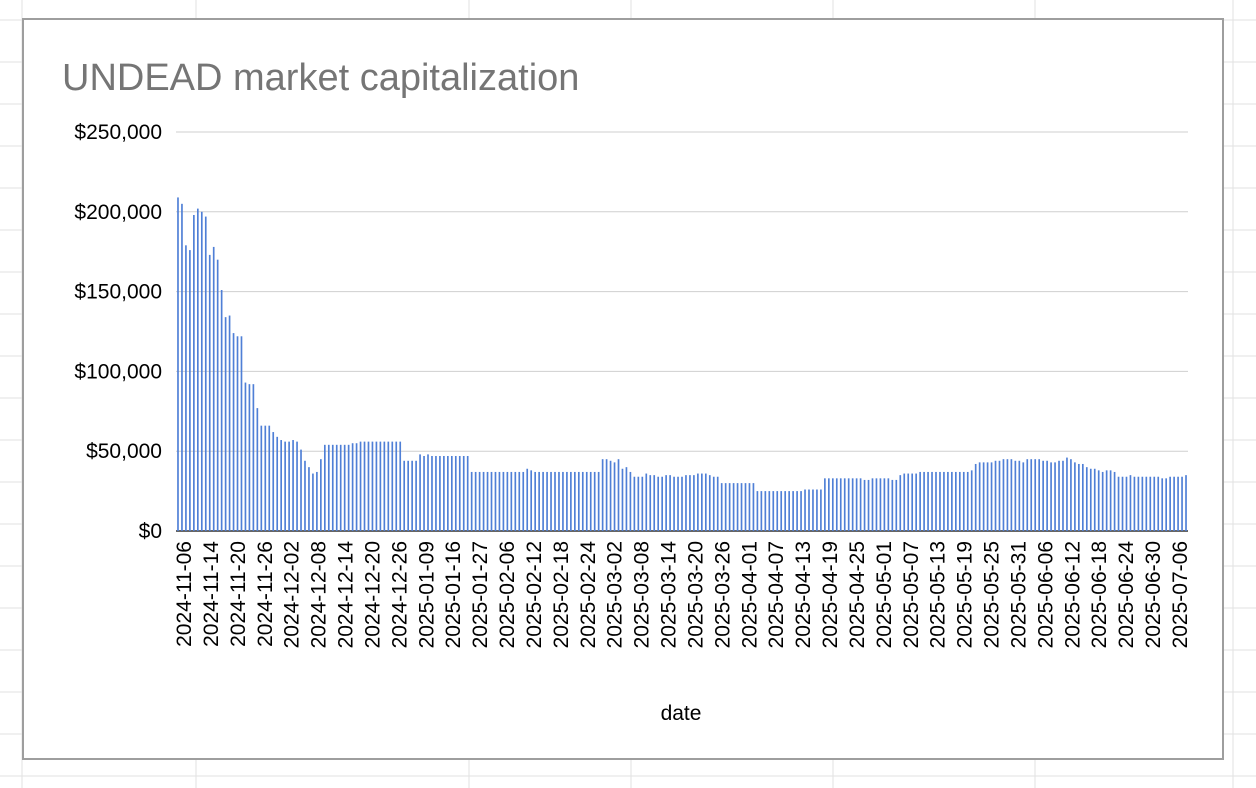 The image size is (1256, 788). Describe the element at coordinates (346, 595) in the screenshot. I see `x-tick-label: 2024-12-14` at that location.